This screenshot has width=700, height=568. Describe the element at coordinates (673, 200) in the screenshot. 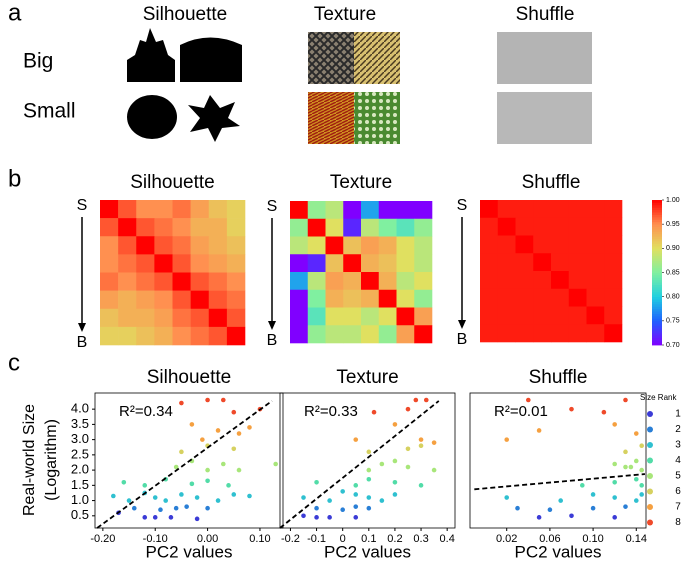

I see `colorbar-label: 1.00` at that location.